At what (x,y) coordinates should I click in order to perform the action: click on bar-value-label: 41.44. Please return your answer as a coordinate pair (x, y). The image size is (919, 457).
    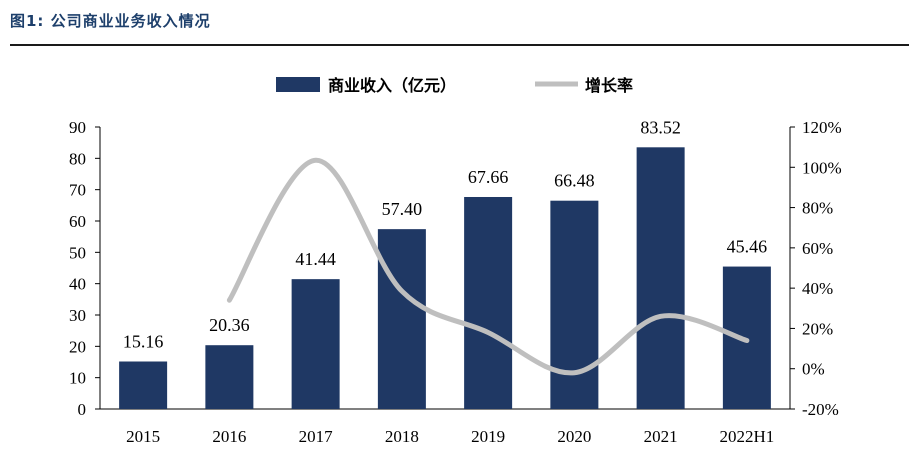
    Looking at the image, I should click on (315, 259).